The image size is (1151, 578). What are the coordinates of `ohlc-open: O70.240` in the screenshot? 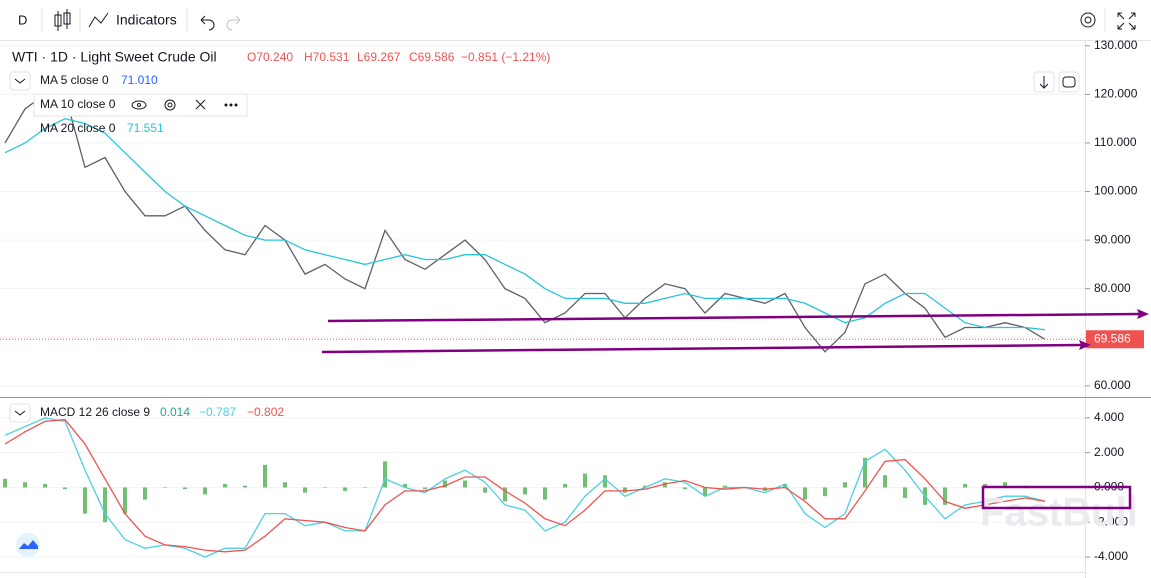 It's located at (270, 57).